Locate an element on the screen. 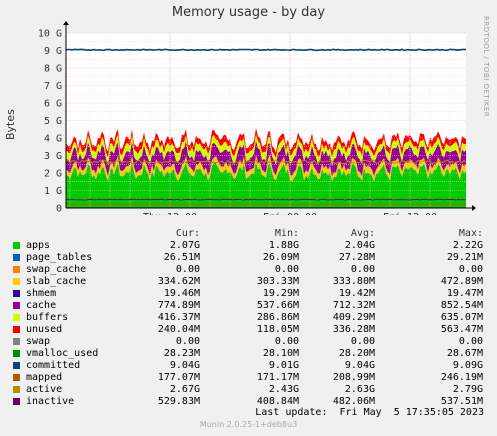 Image resolution: width=497 pixels, height=436 pixels. legend-max-value: 9.09G is located at coordinates (467, 365).